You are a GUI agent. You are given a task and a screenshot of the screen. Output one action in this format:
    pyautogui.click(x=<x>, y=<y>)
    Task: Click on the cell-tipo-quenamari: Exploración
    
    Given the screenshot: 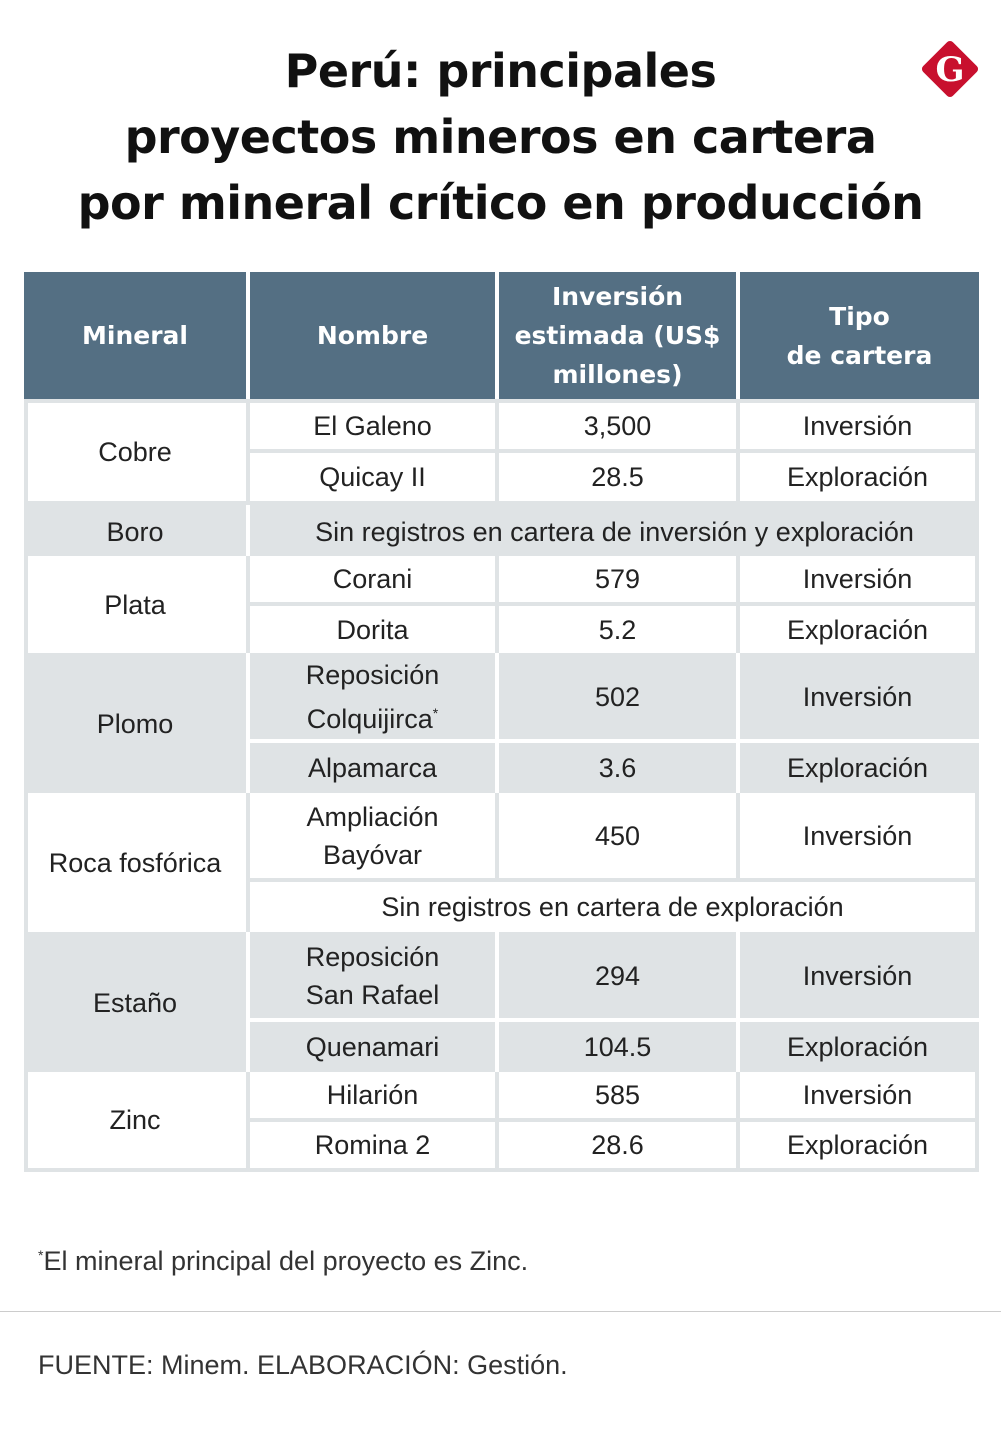 What is the action you would take?
    pyautogui.click(x=857, y=1047)
    